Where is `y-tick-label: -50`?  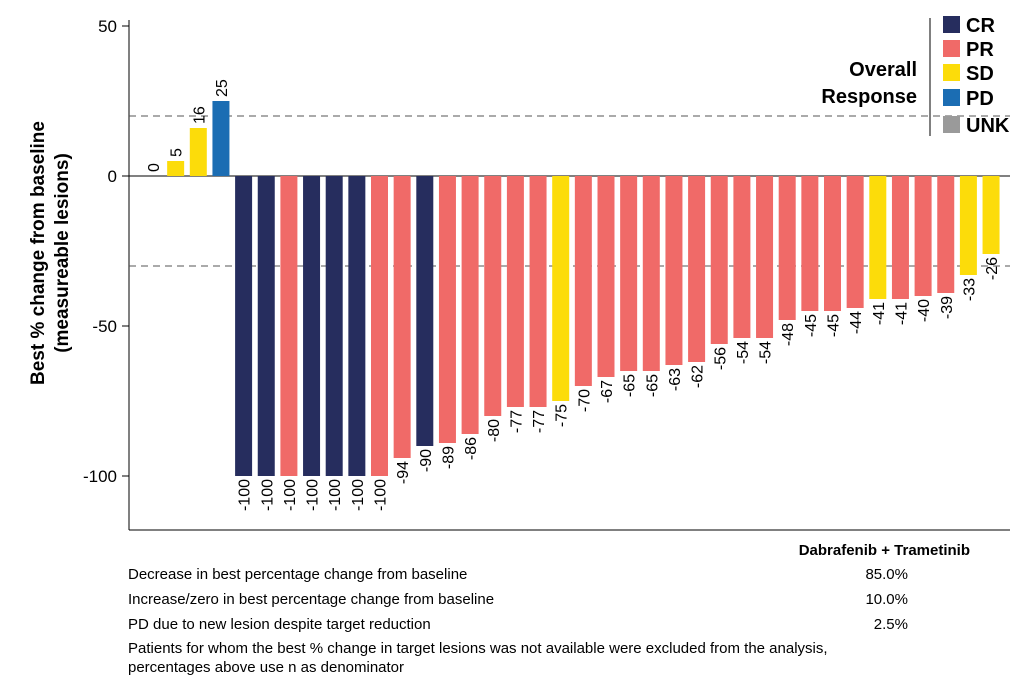 y-tick-label: -50 is located at coordinates (104, 326).